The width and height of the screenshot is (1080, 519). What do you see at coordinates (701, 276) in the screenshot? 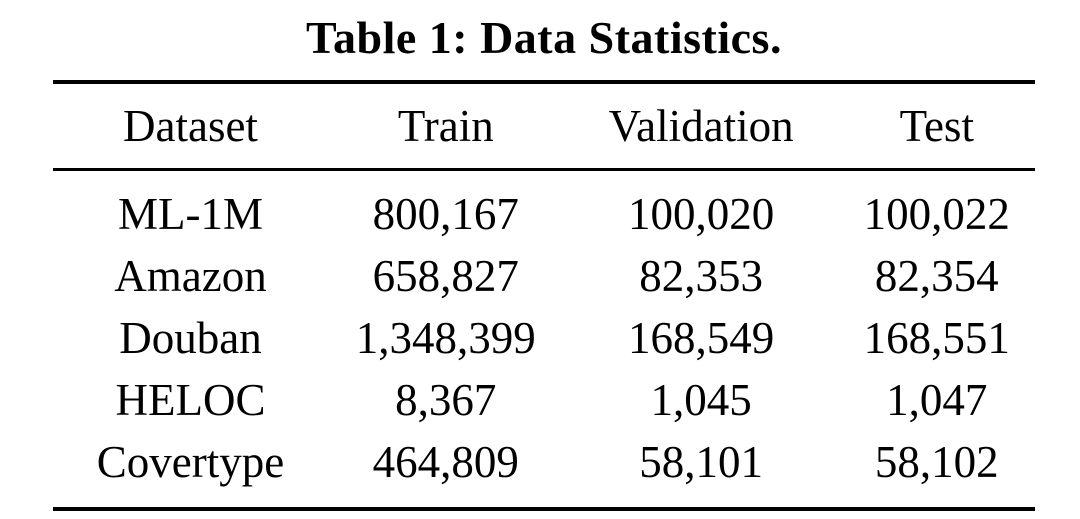
I see `validation-value-cell: 82,353` at bounding box center [701, 276].